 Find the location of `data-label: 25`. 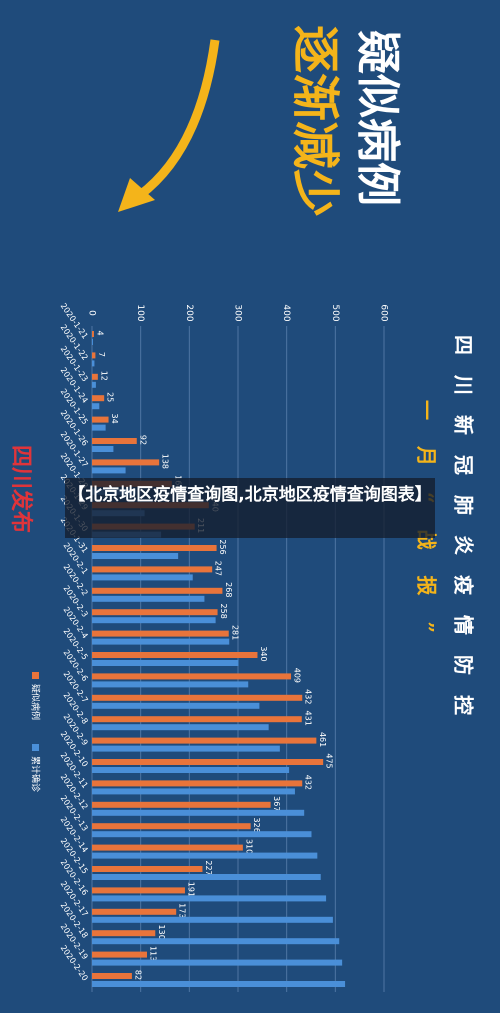

data-label: 25 is located at coordinates (110, 397).